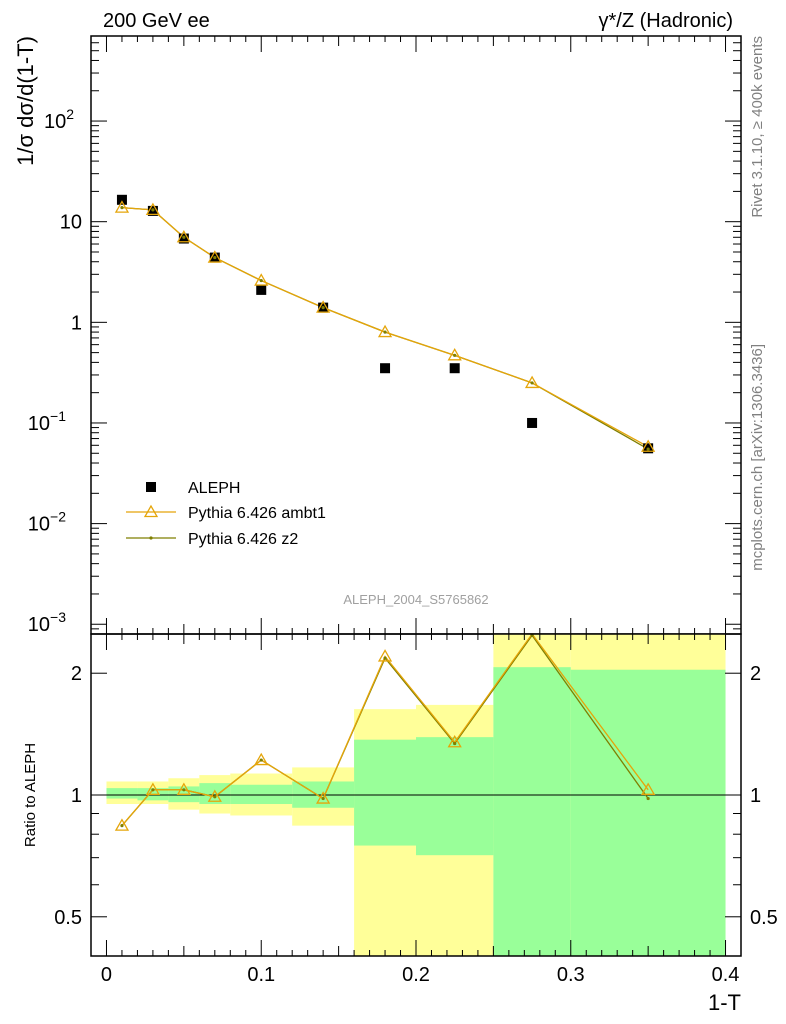  Describe the element at coordinates (151, 538) in the screenshot. I see `legend-marker-z2` at that location.